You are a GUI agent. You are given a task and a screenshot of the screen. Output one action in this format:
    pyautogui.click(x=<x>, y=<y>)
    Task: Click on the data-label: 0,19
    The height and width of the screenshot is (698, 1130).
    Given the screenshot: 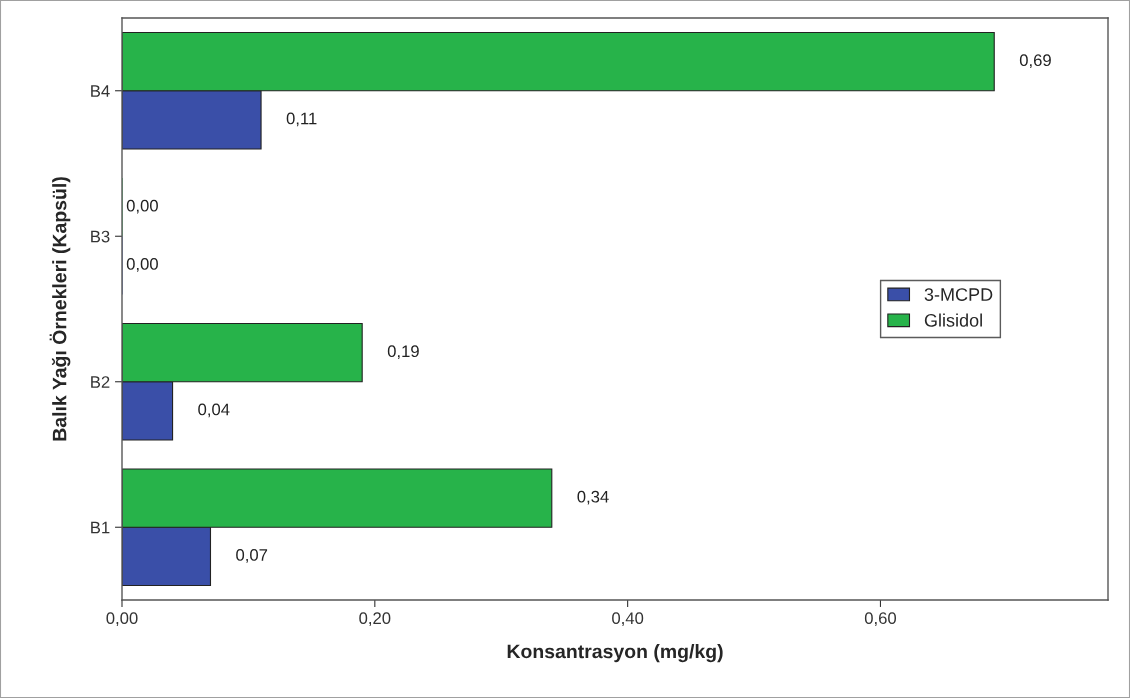 What is the action you would take?
    pyautogui.click(x=403, y=352)
    